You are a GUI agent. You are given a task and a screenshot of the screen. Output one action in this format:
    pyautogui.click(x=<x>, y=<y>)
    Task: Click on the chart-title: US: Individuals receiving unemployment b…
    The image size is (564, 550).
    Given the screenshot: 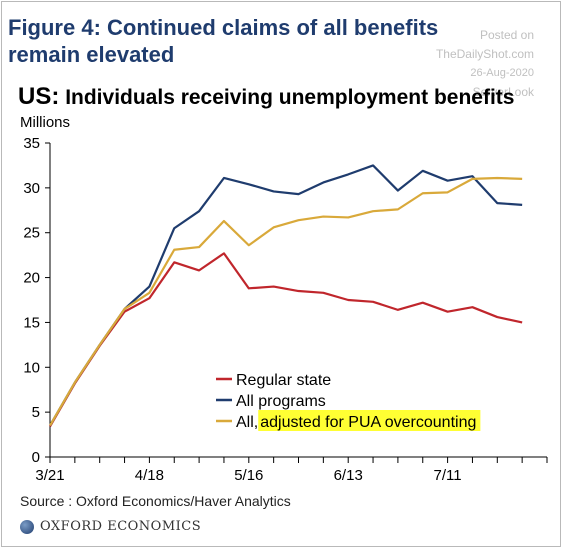 What is the action you would take?
    pyautogui.click(x=266, y=97)
    